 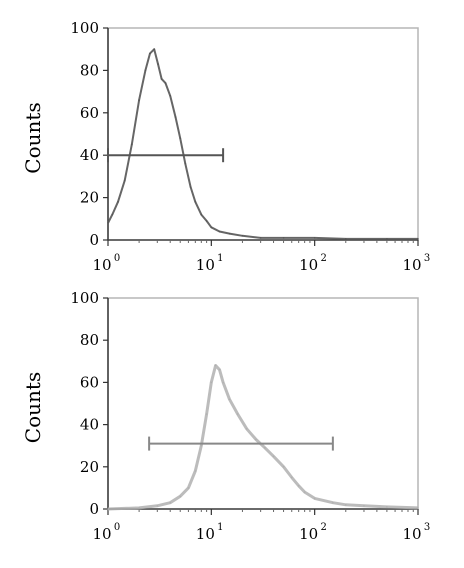 What do you see at coordinates (89, 340) in the screenshot?
I see `y-tick-label: 80` at bounding box center [89, 340].